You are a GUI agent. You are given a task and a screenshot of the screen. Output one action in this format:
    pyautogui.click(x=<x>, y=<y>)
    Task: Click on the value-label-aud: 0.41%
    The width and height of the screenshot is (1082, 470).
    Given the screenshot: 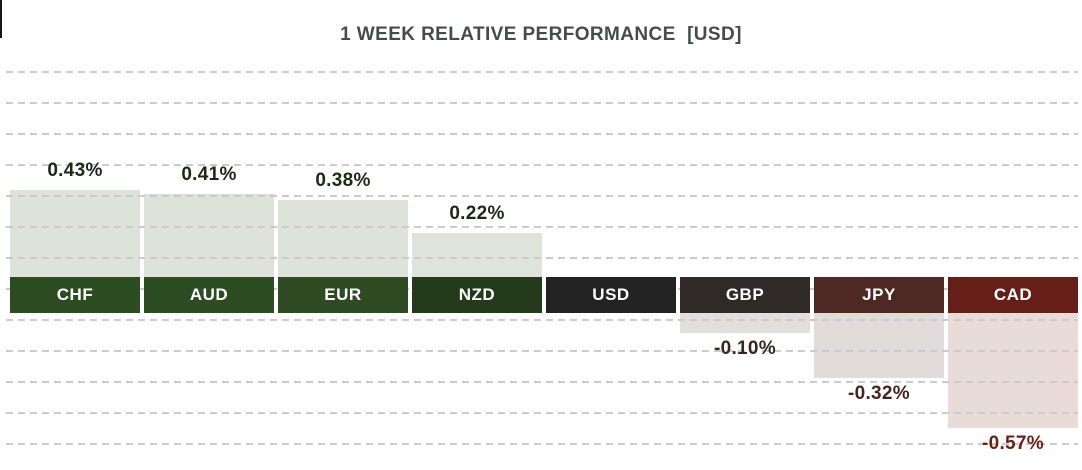 What is the action you would take?
    pyautogui.click(x=209, y=174)
    